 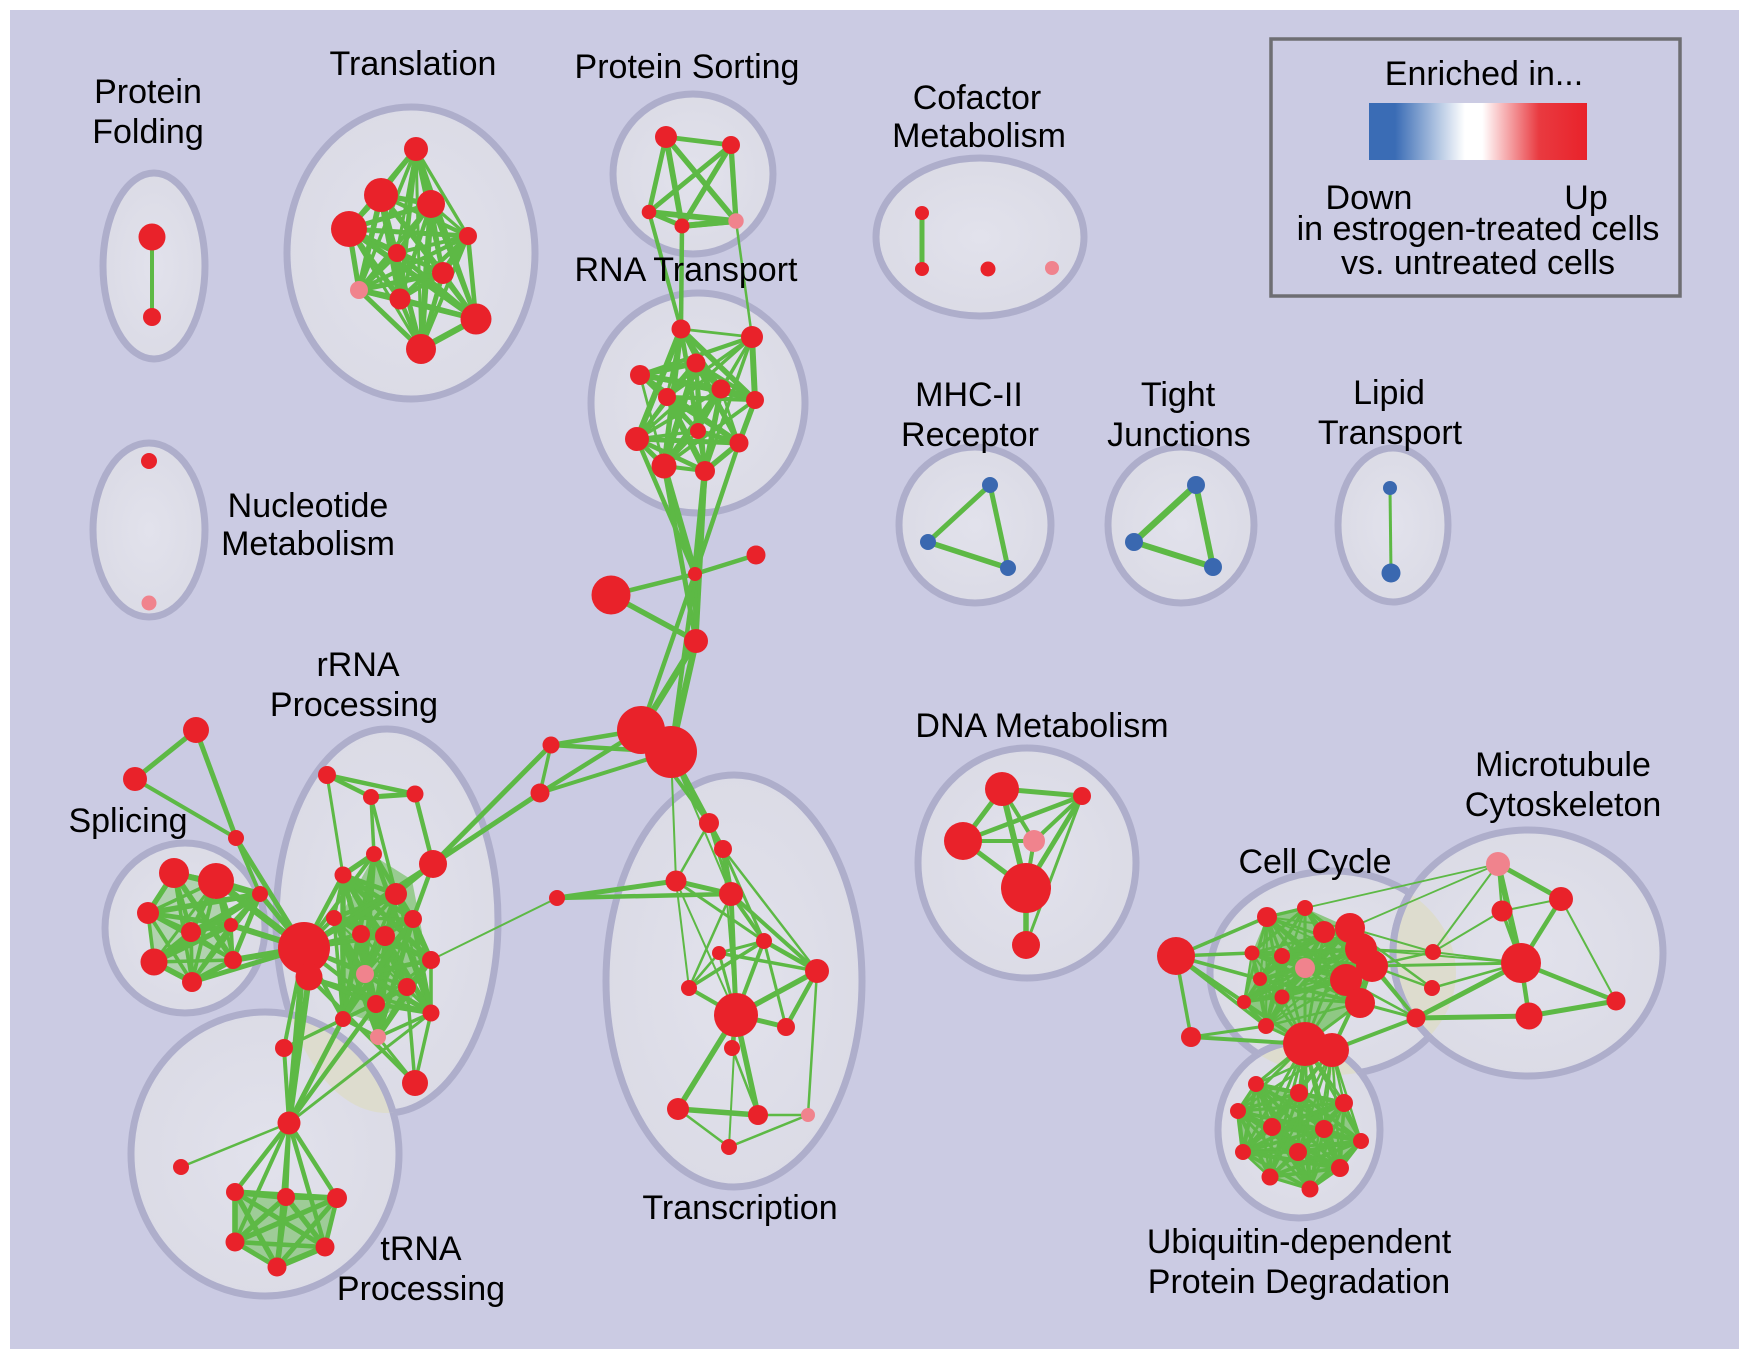 I want to click on svg-text: in estrogen-treated cells, so click(x=1478, y=229).